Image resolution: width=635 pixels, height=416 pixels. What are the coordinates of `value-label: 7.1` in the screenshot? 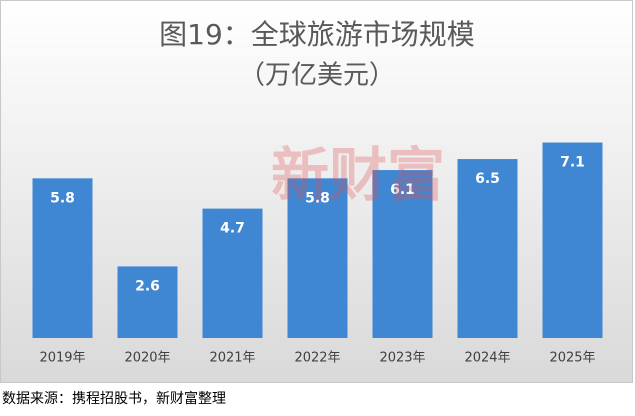 It's located at (572, 163).